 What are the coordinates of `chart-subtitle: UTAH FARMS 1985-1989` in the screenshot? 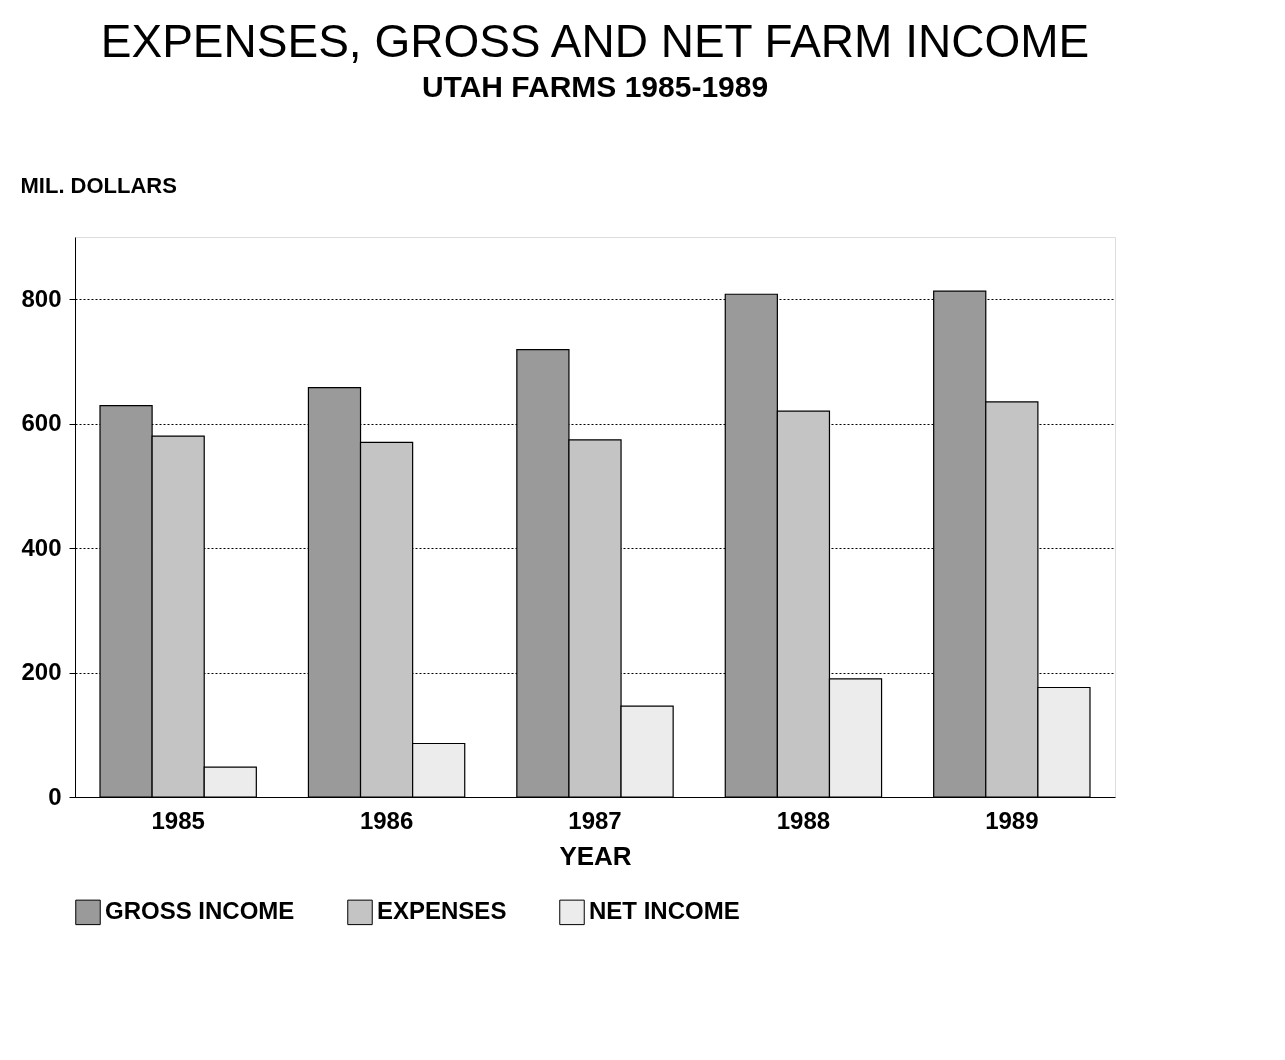 It's located at (595, 86).